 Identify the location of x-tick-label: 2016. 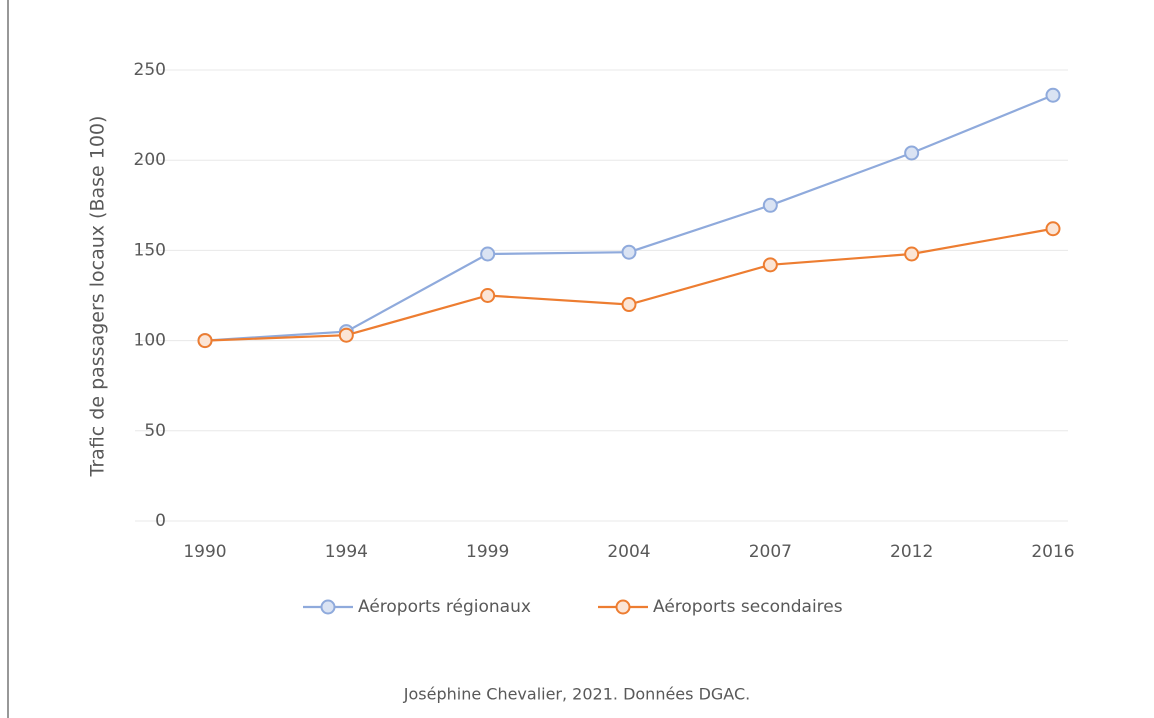
(1052, 552).